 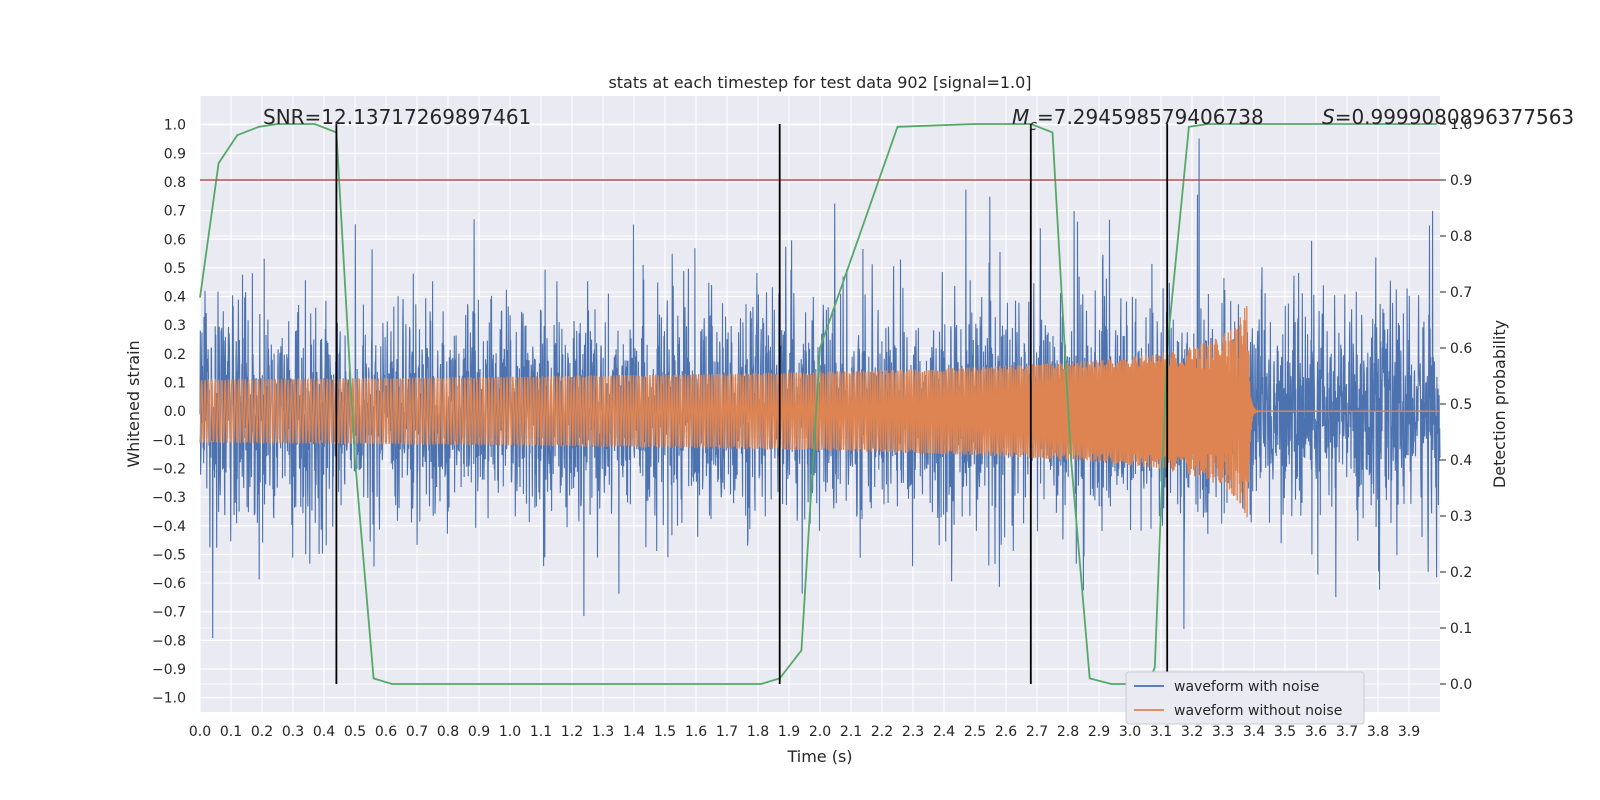 I want to click on y-tick-label: −0.8, so click(x=169, y=641).